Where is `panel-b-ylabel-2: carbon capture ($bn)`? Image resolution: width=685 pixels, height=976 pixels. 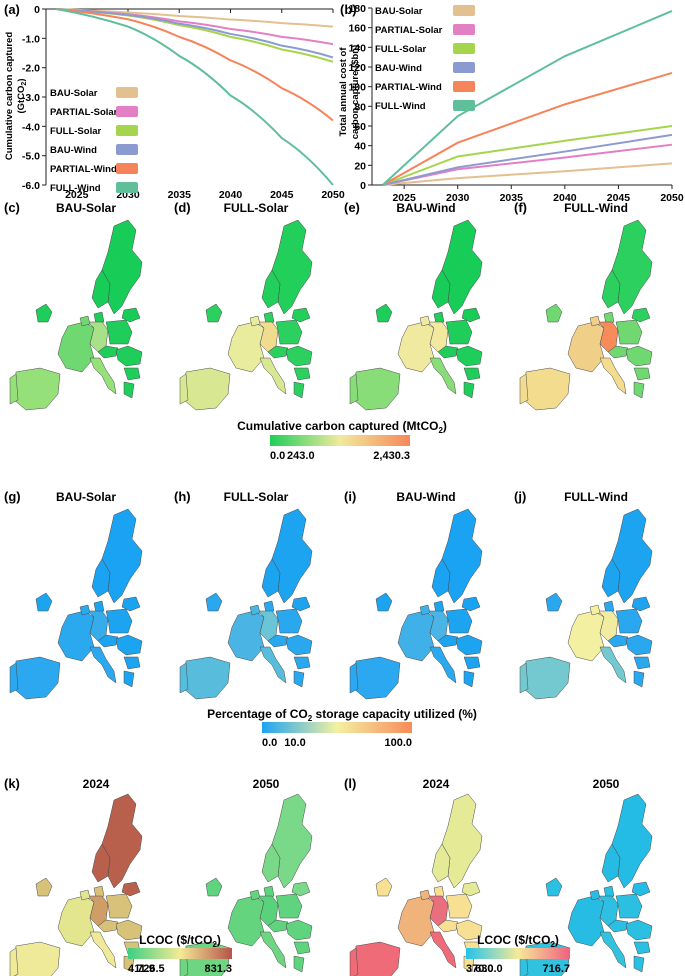
panel-b-ylabel-2: carbon capture ($bn) is located at coordinates (355, 92).